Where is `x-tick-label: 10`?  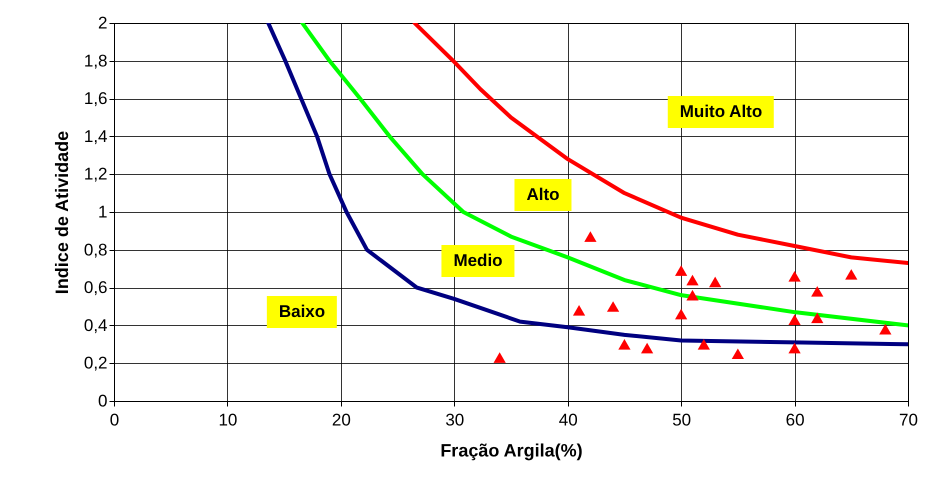 x-tick-label: 10 is located at coordinates (228, 420).